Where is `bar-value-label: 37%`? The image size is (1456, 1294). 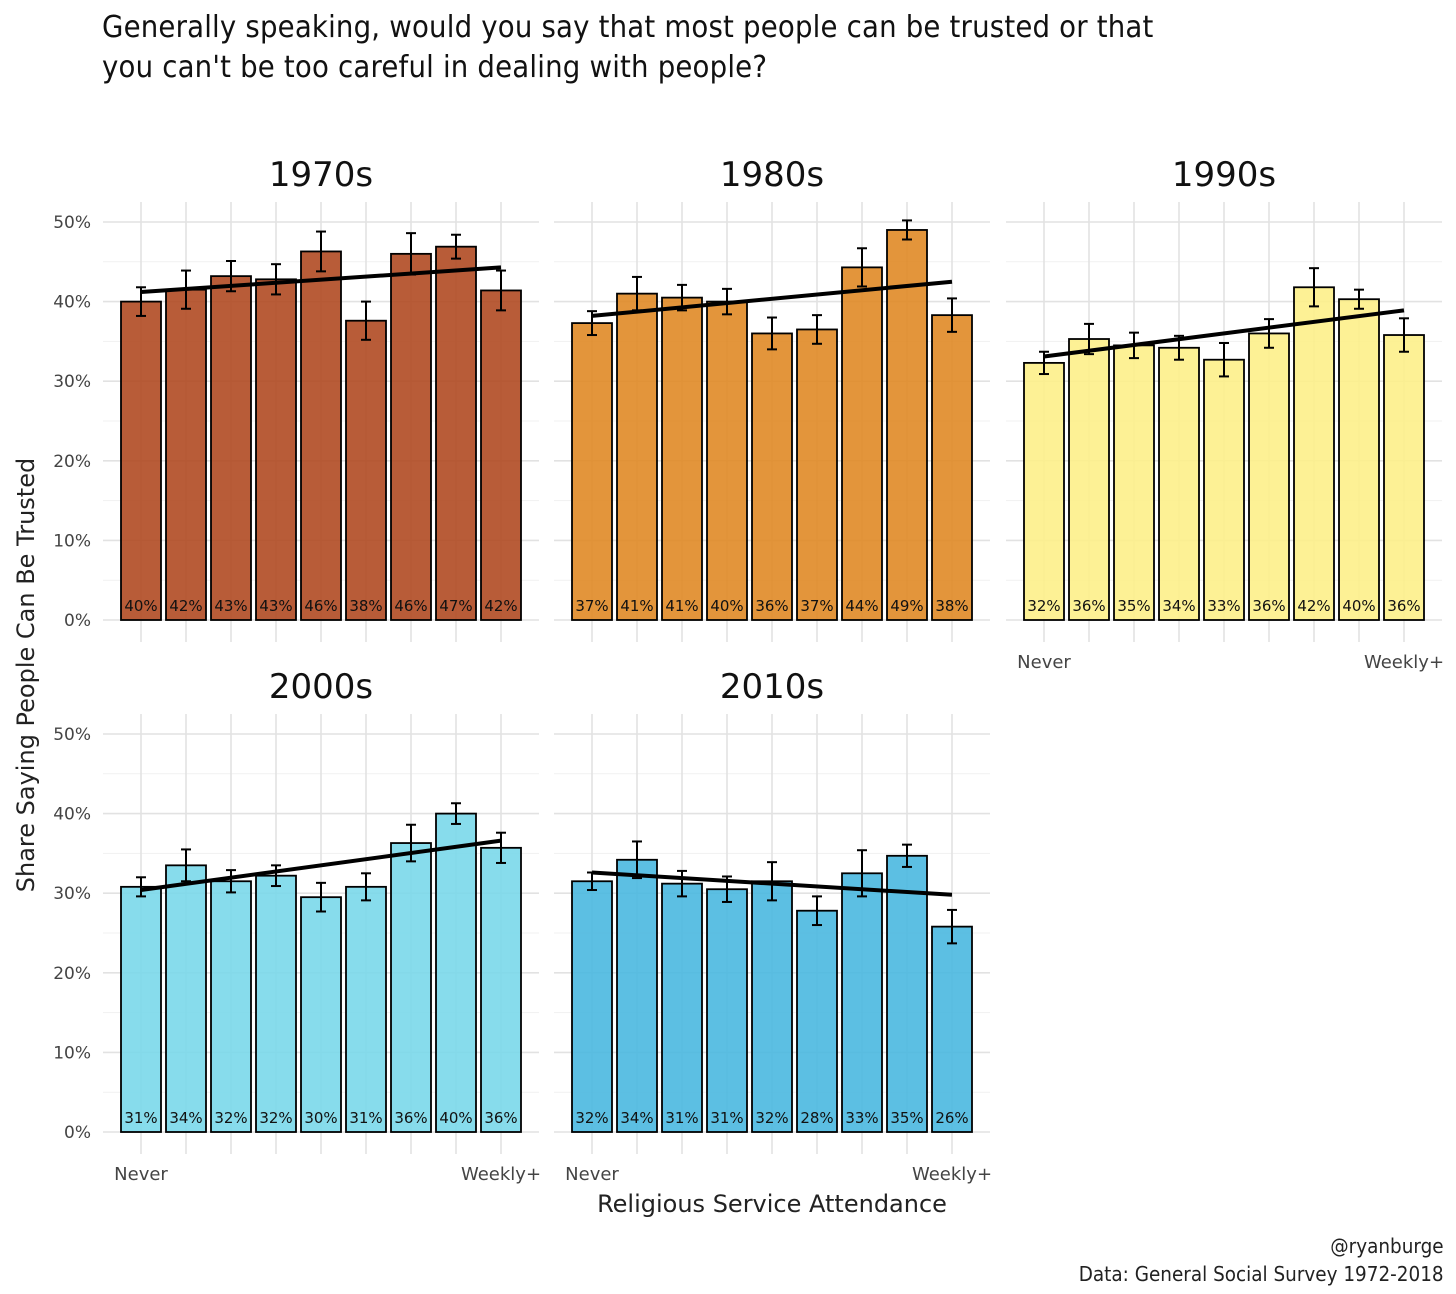
bar-value-label: 37% is located at coordinates (816, 606).